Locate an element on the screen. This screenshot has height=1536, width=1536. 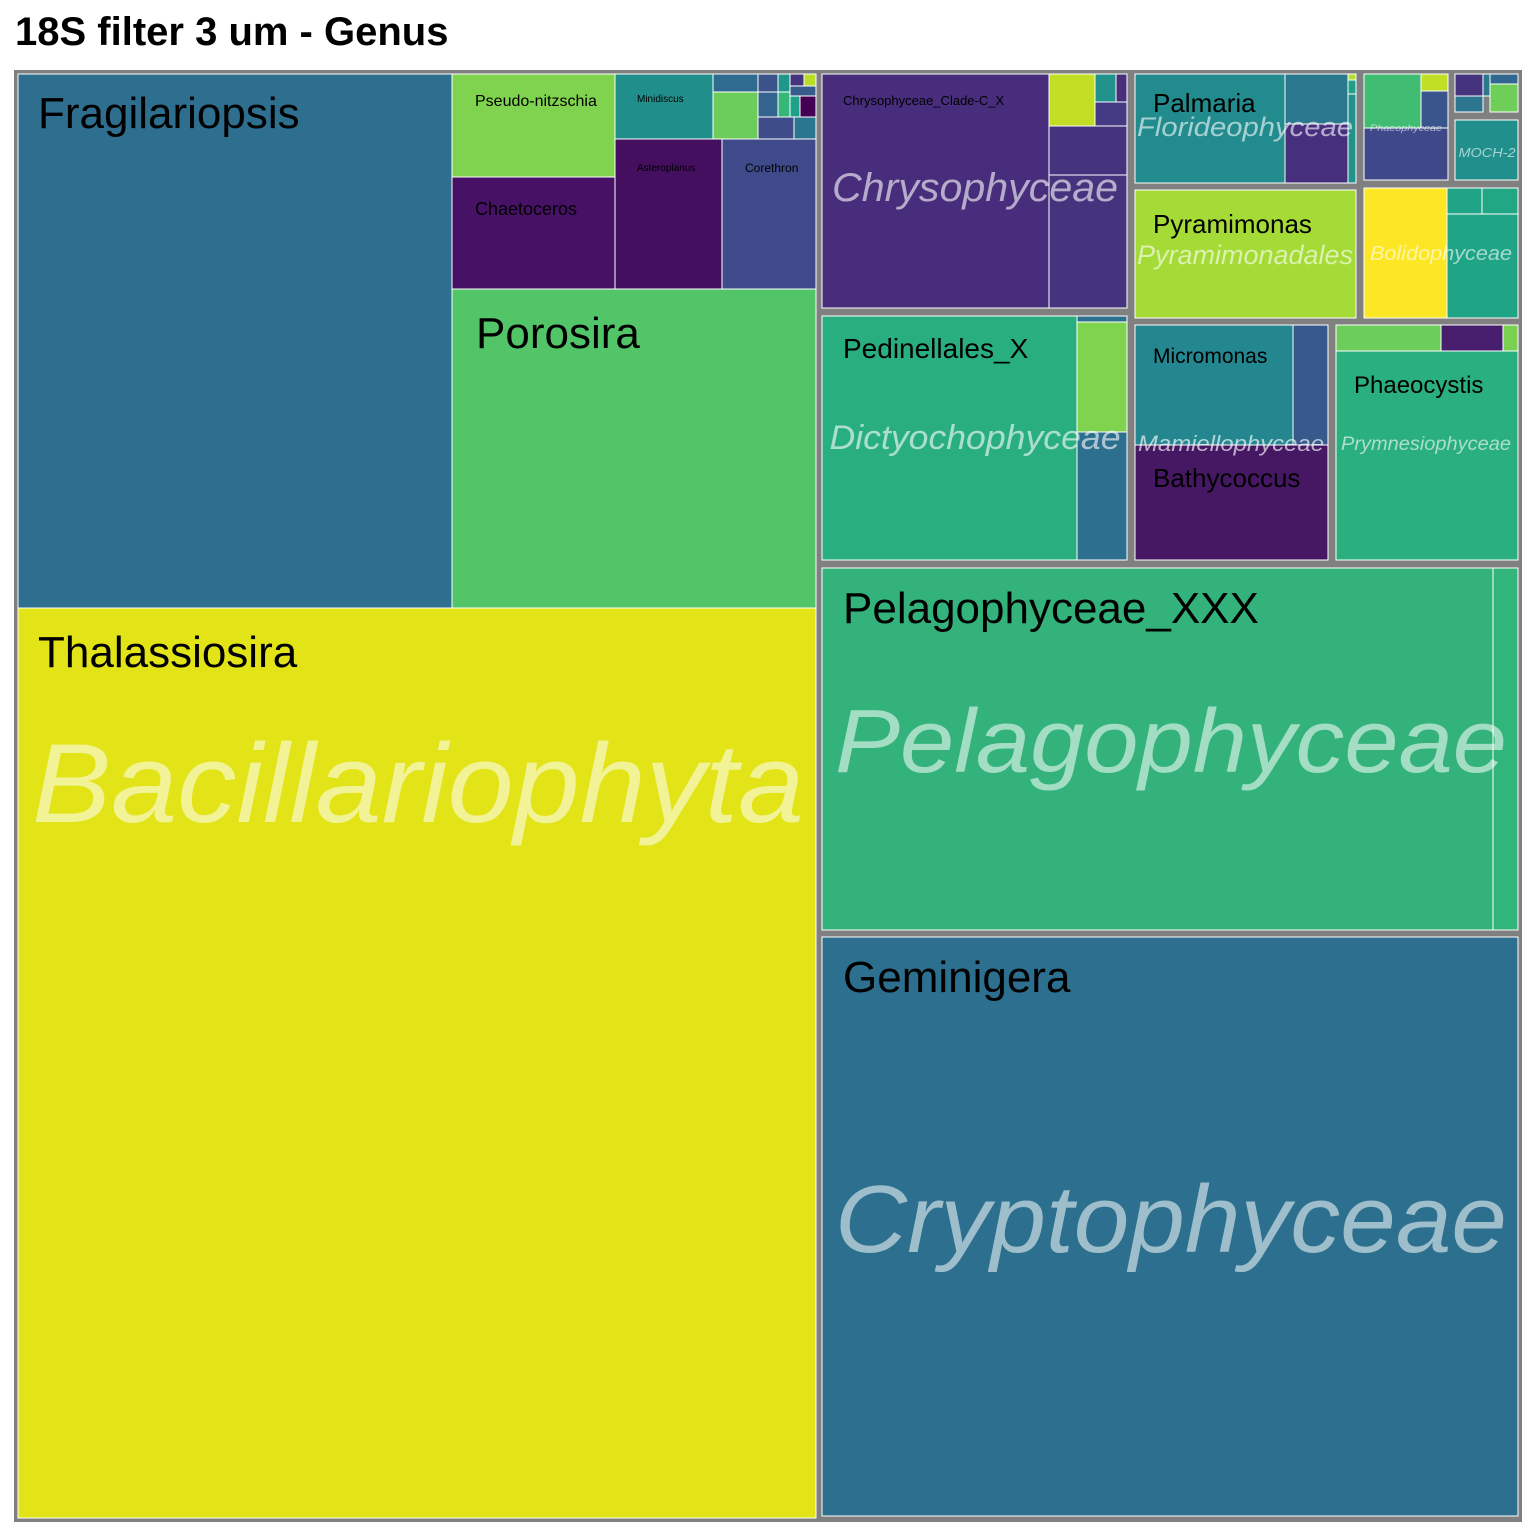
genus-label-geminigera: Geminigera is located at coordinates (957, 977).